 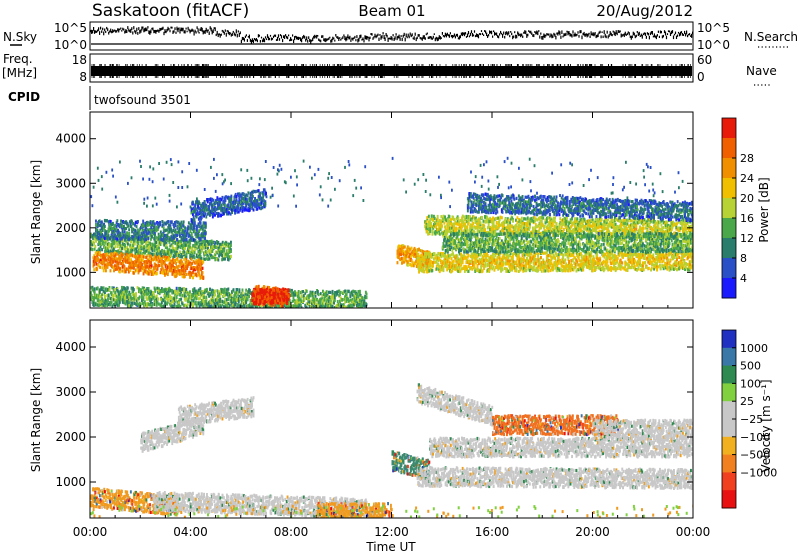 What do you see at coordinates (20, 37) in the screenshot?
I see `nsky-label: N.Sky` at bounding box center [20, 37].